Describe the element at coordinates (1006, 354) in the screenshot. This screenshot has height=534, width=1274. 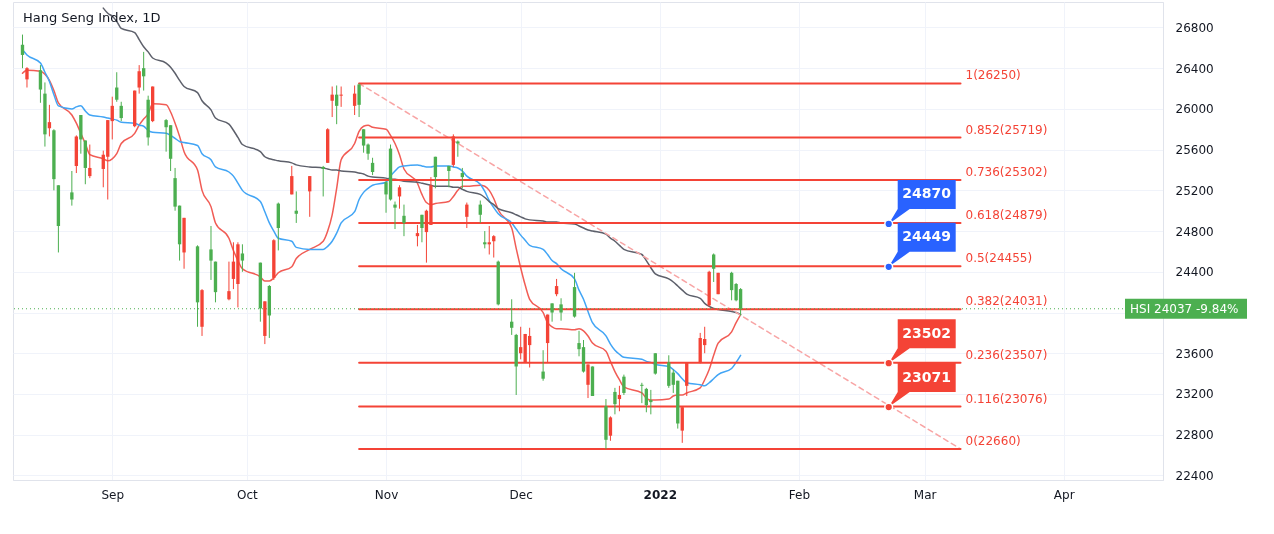
I see `series-label: 0.236(23507)` at that location.